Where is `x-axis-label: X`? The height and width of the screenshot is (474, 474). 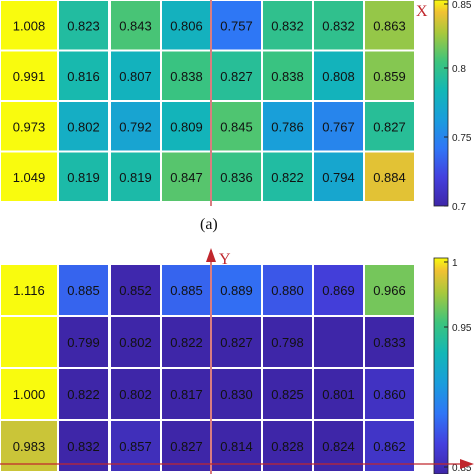 x-axis-label: X is located at coordinates (422, 11).